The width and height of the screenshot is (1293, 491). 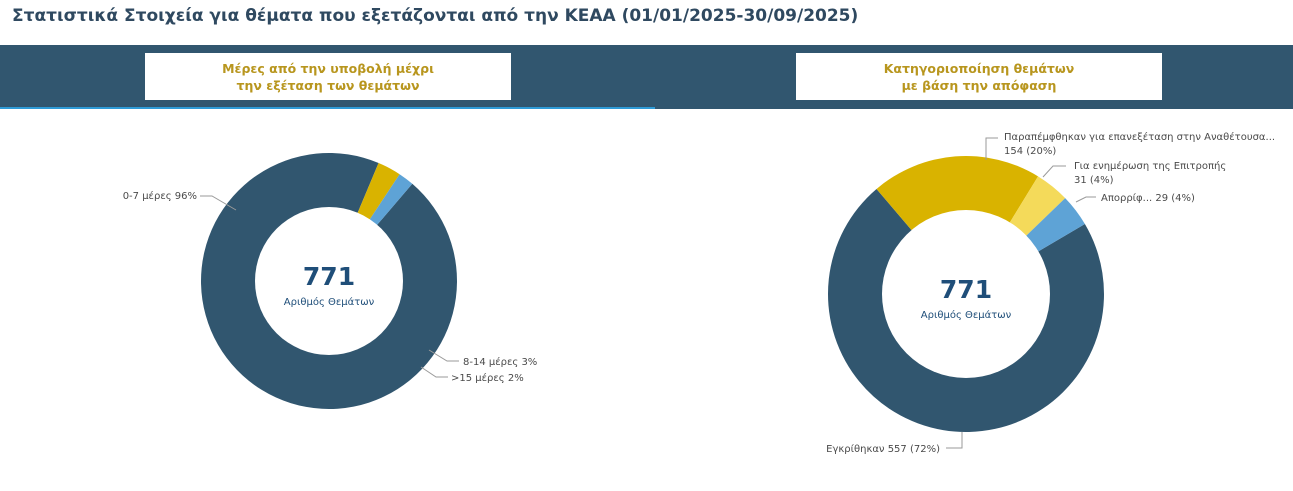 I want to click on label-rejected: Απορρίφ... 29 (4%), so click(x=1148, y=198).